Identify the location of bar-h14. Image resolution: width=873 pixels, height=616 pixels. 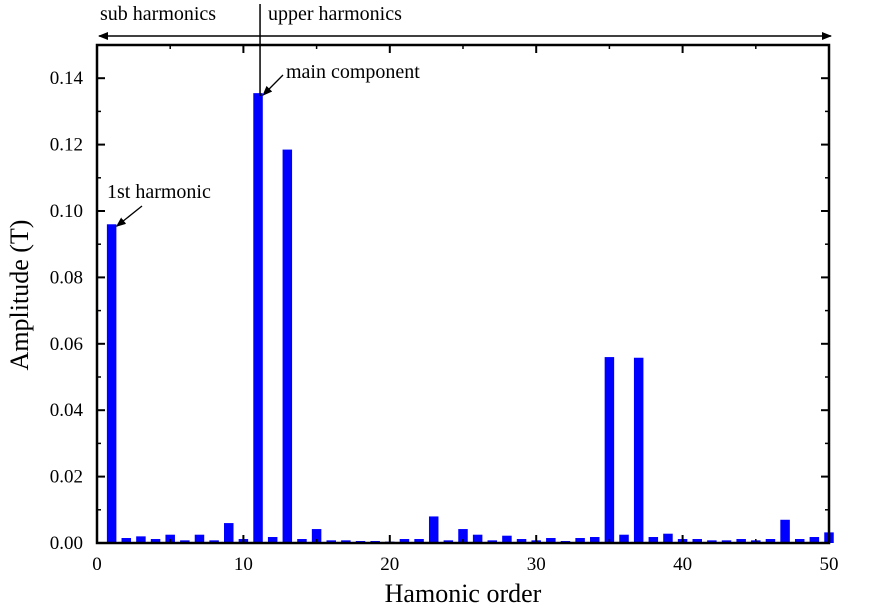
(302, 541).